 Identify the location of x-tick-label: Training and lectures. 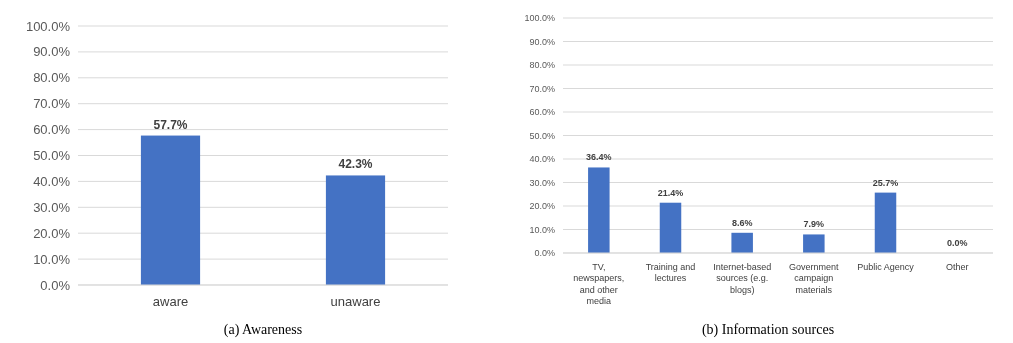
(670, 273).